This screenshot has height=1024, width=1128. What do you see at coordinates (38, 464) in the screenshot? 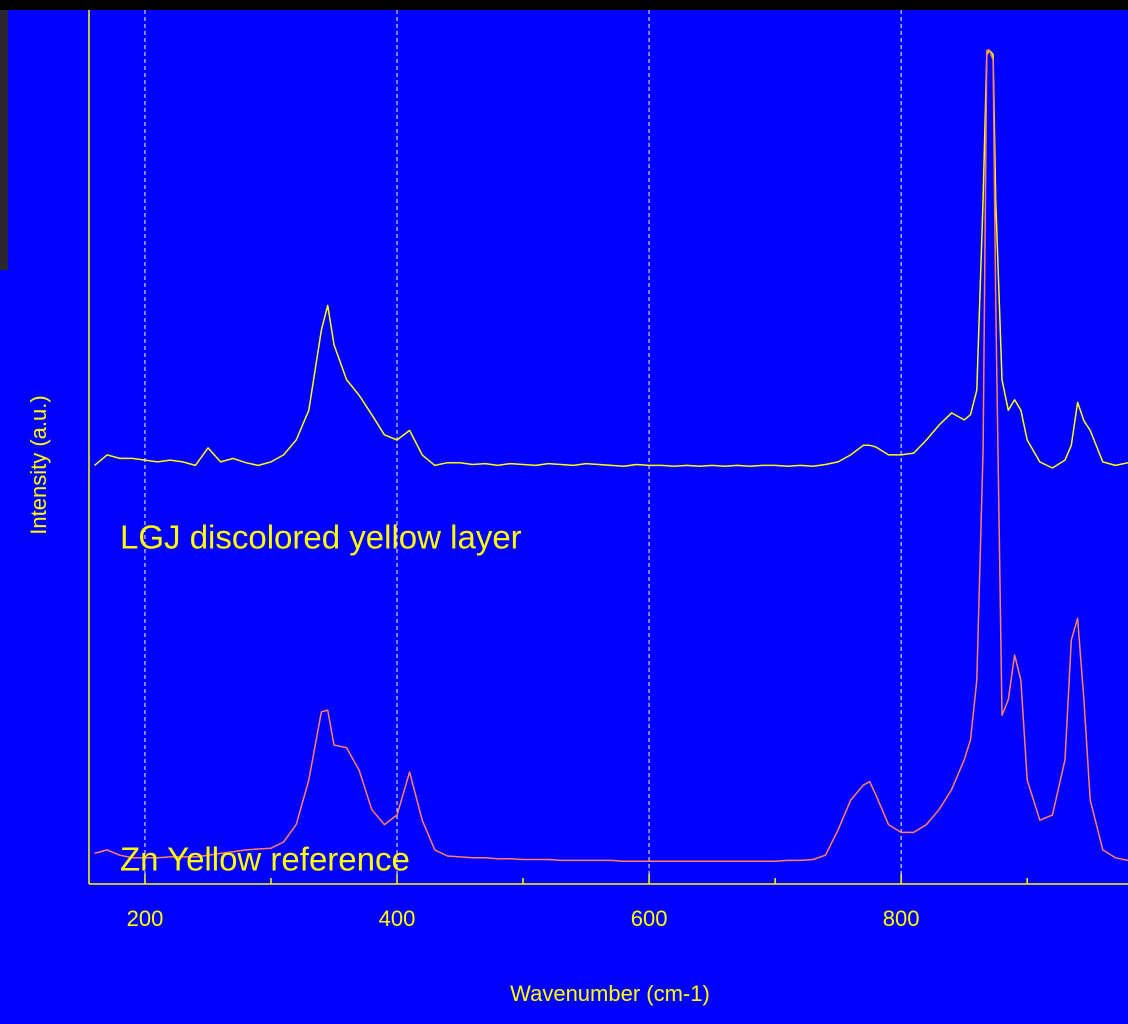
I see `y-axis-title: Intensity (a.u.)` at bounding box center [38, 464].